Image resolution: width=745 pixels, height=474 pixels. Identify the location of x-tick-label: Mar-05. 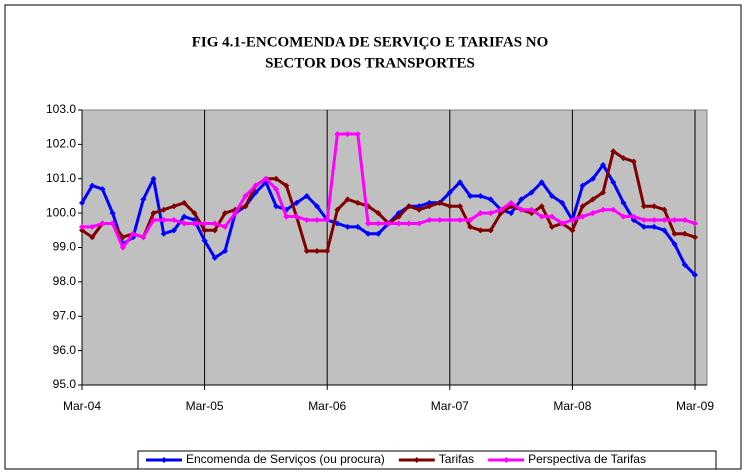
(205, 406).